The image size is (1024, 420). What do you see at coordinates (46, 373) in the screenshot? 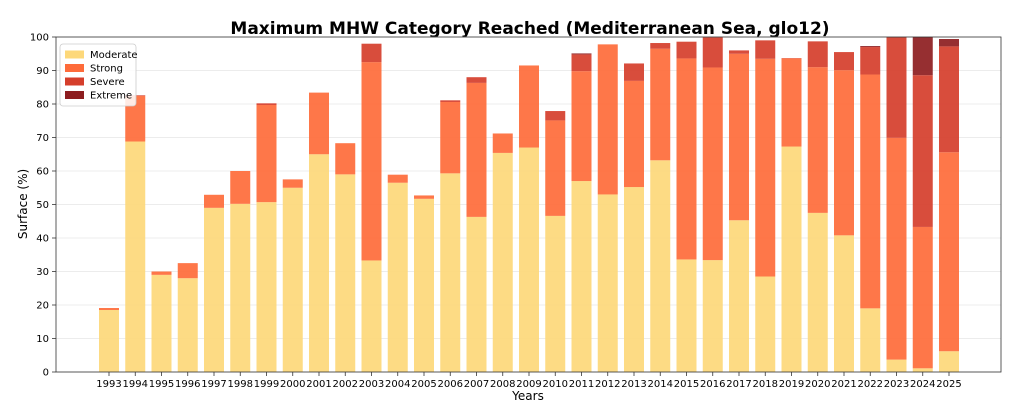
I see `y-tick-label: 0` at bounding box center [46, 373].